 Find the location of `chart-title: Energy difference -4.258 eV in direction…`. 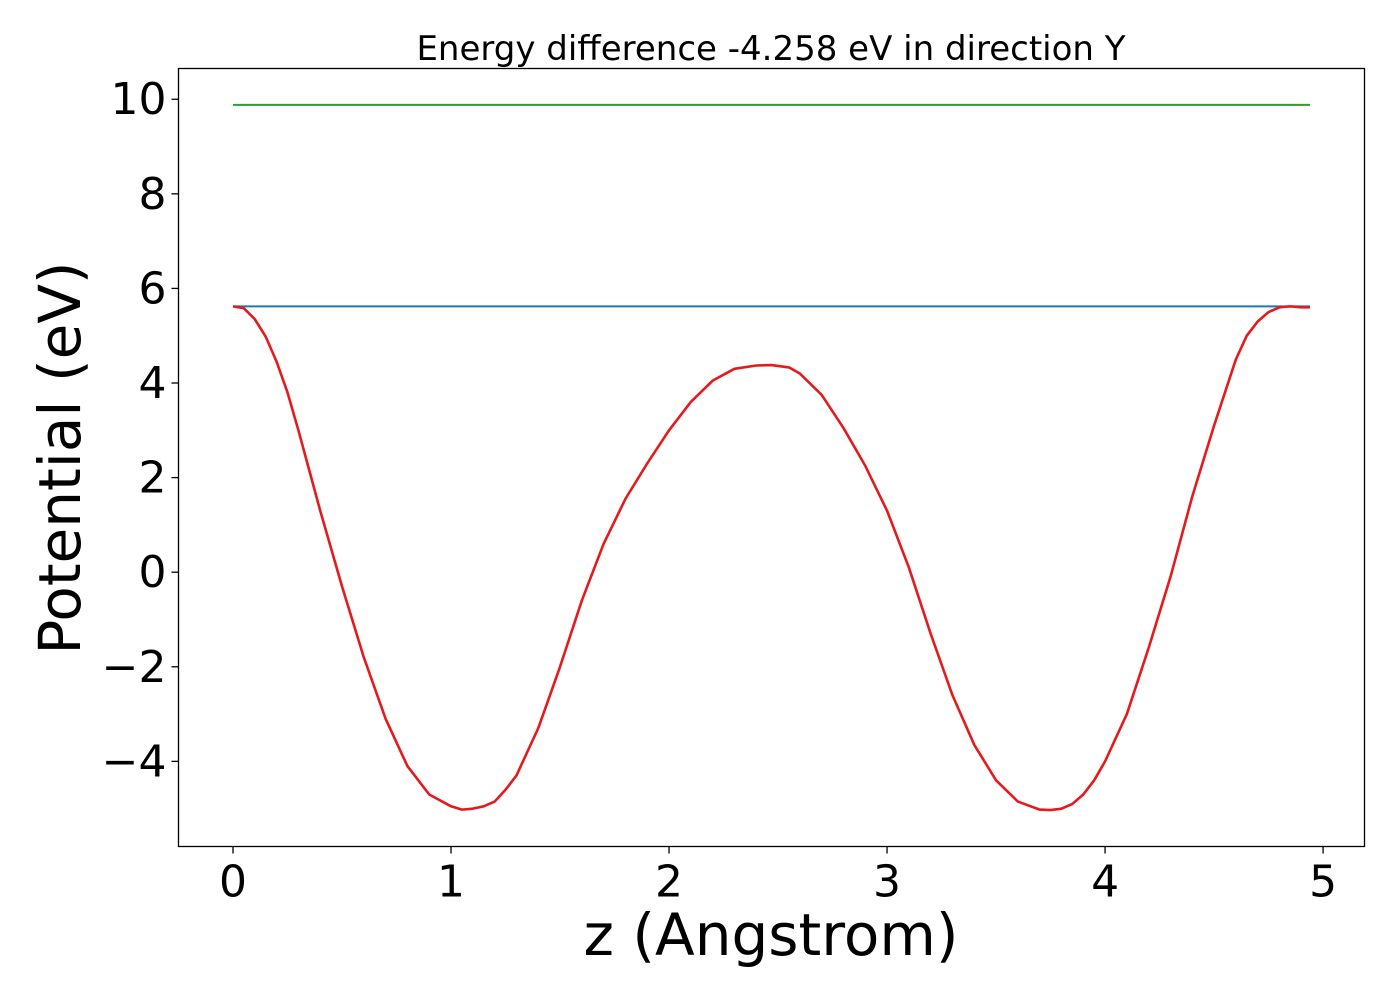

chart-title: Energy difference -4.258 eV in direction… is located at coordinates (770, 49).